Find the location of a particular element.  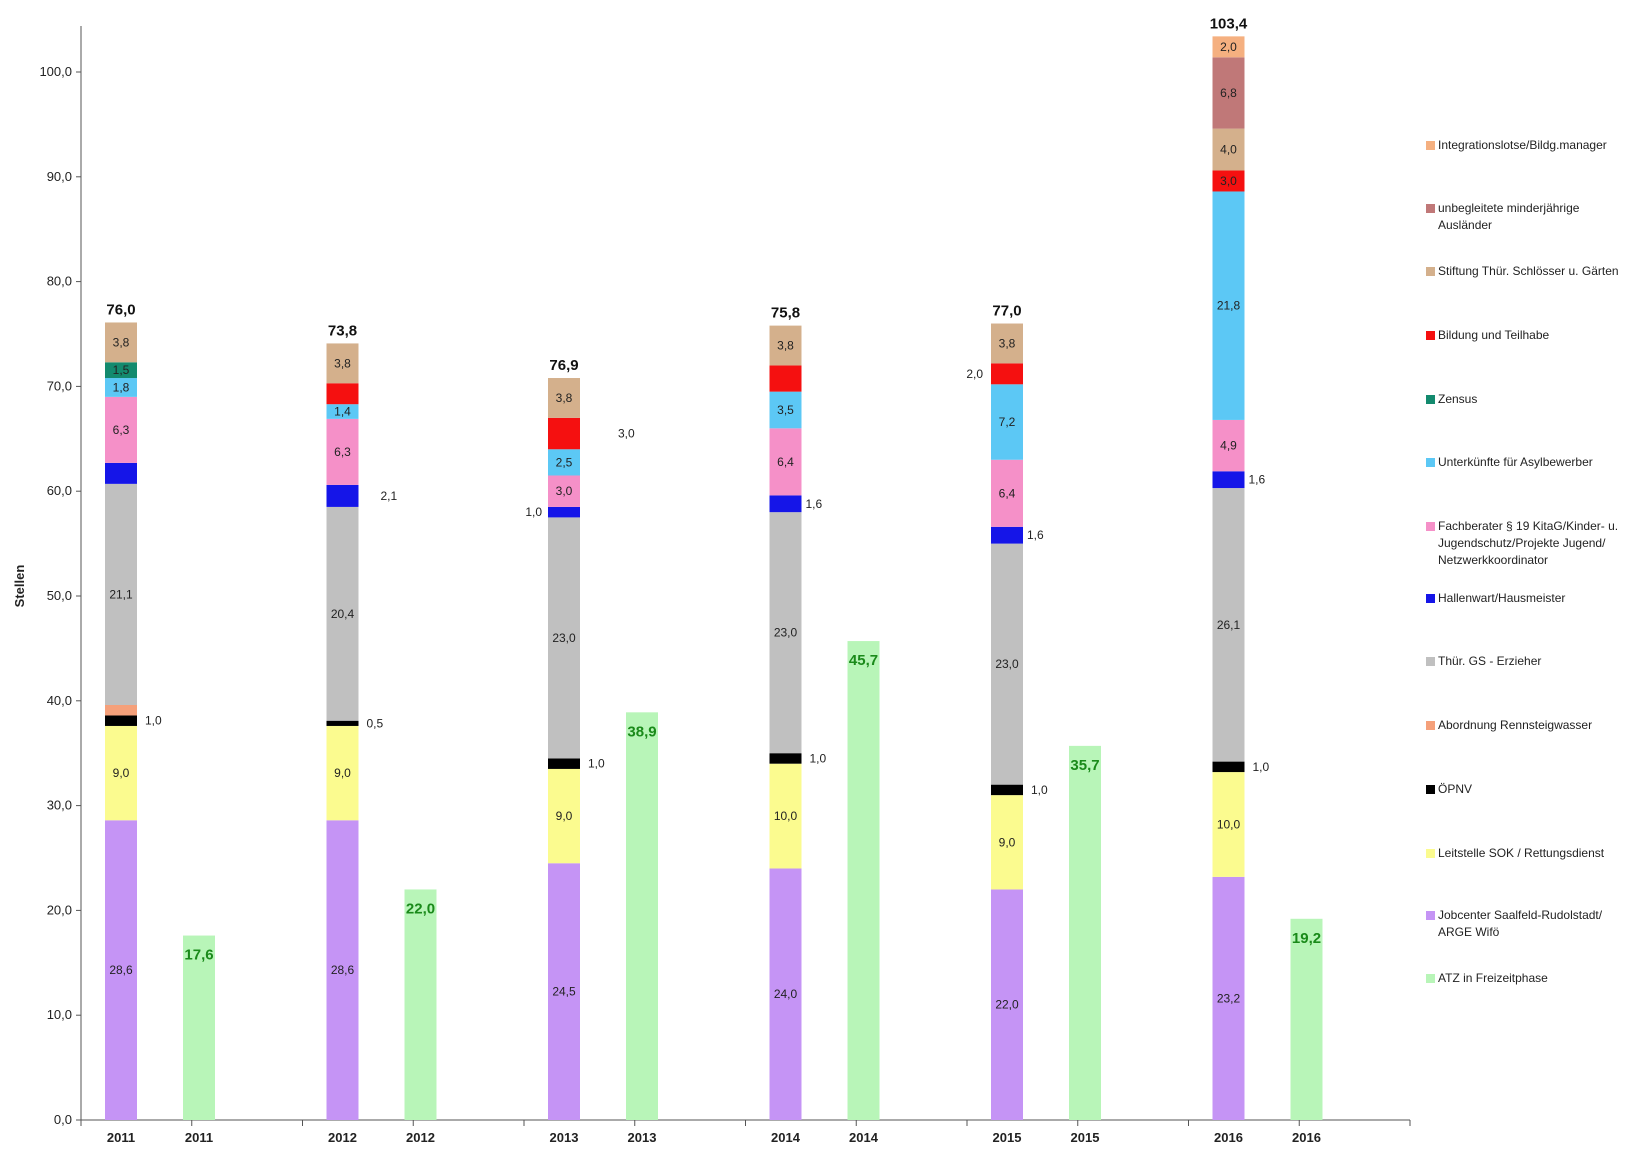

atz-value-label: 35,7 is located at coordinates (1084, 765).